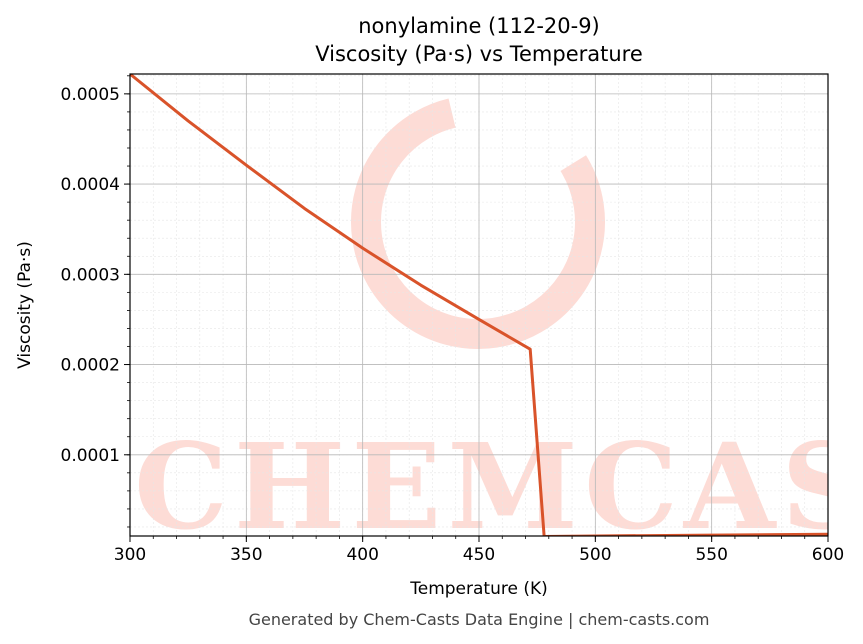 This screenshot has height=644, width=863. Describe the element at coordinates (479, 26) in the screenshot. I see `chart-title: nonylamine (112-20-9)` at that location.